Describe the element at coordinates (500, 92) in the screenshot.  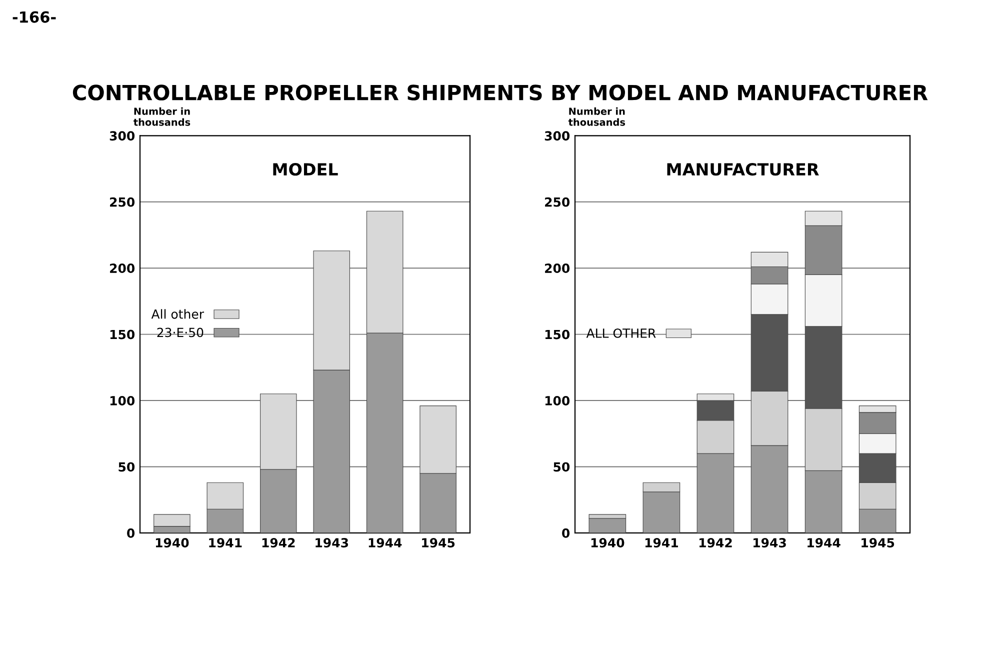
I see `chart-title: CONTROLLABLE PROPELLER SHIPMENTS BY MODEL AND MANUFACTURER` at that location.